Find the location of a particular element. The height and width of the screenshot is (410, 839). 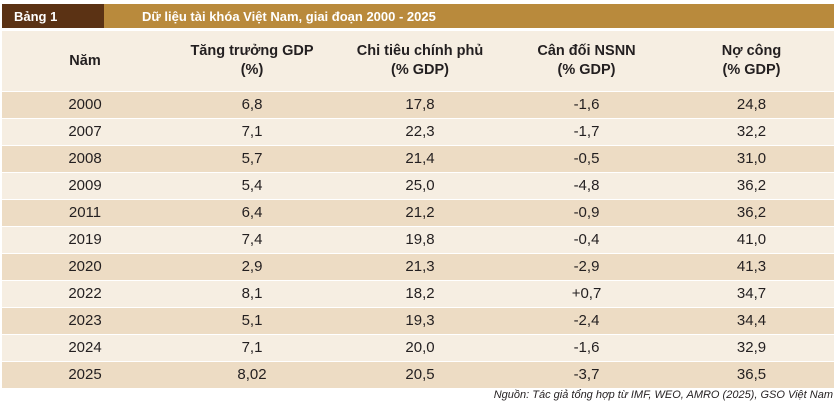

year-cell: 2024 is located at coordinates (85, 348).